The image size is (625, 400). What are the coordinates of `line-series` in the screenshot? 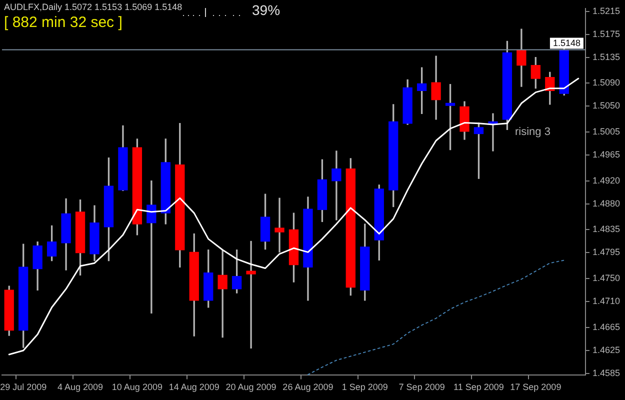 It's located at (436, 318).